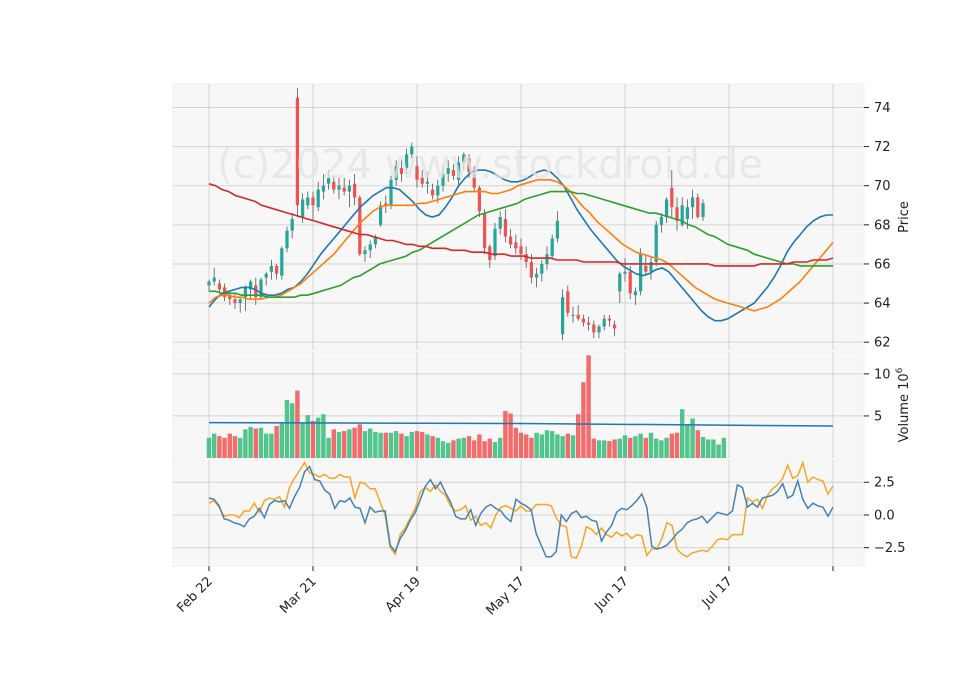  What do you see at coordinates (882, 147) in the screenshot?
I see `price-ytick-label-5: 72` at bounding box center [882, 147].